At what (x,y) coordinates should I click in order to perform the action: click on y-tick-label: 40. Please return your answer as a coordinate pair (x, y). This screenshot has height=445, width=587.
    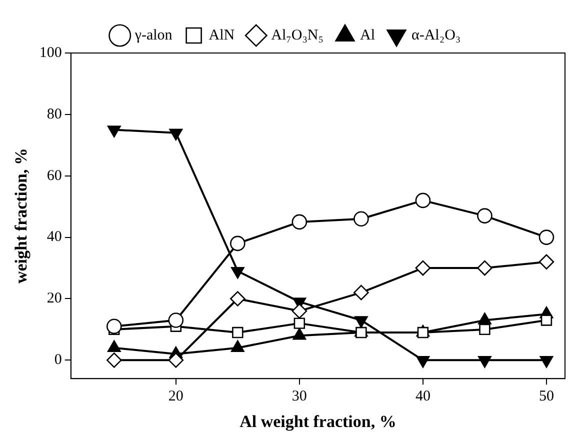
    Looking at the image, I should click on (54, 237).